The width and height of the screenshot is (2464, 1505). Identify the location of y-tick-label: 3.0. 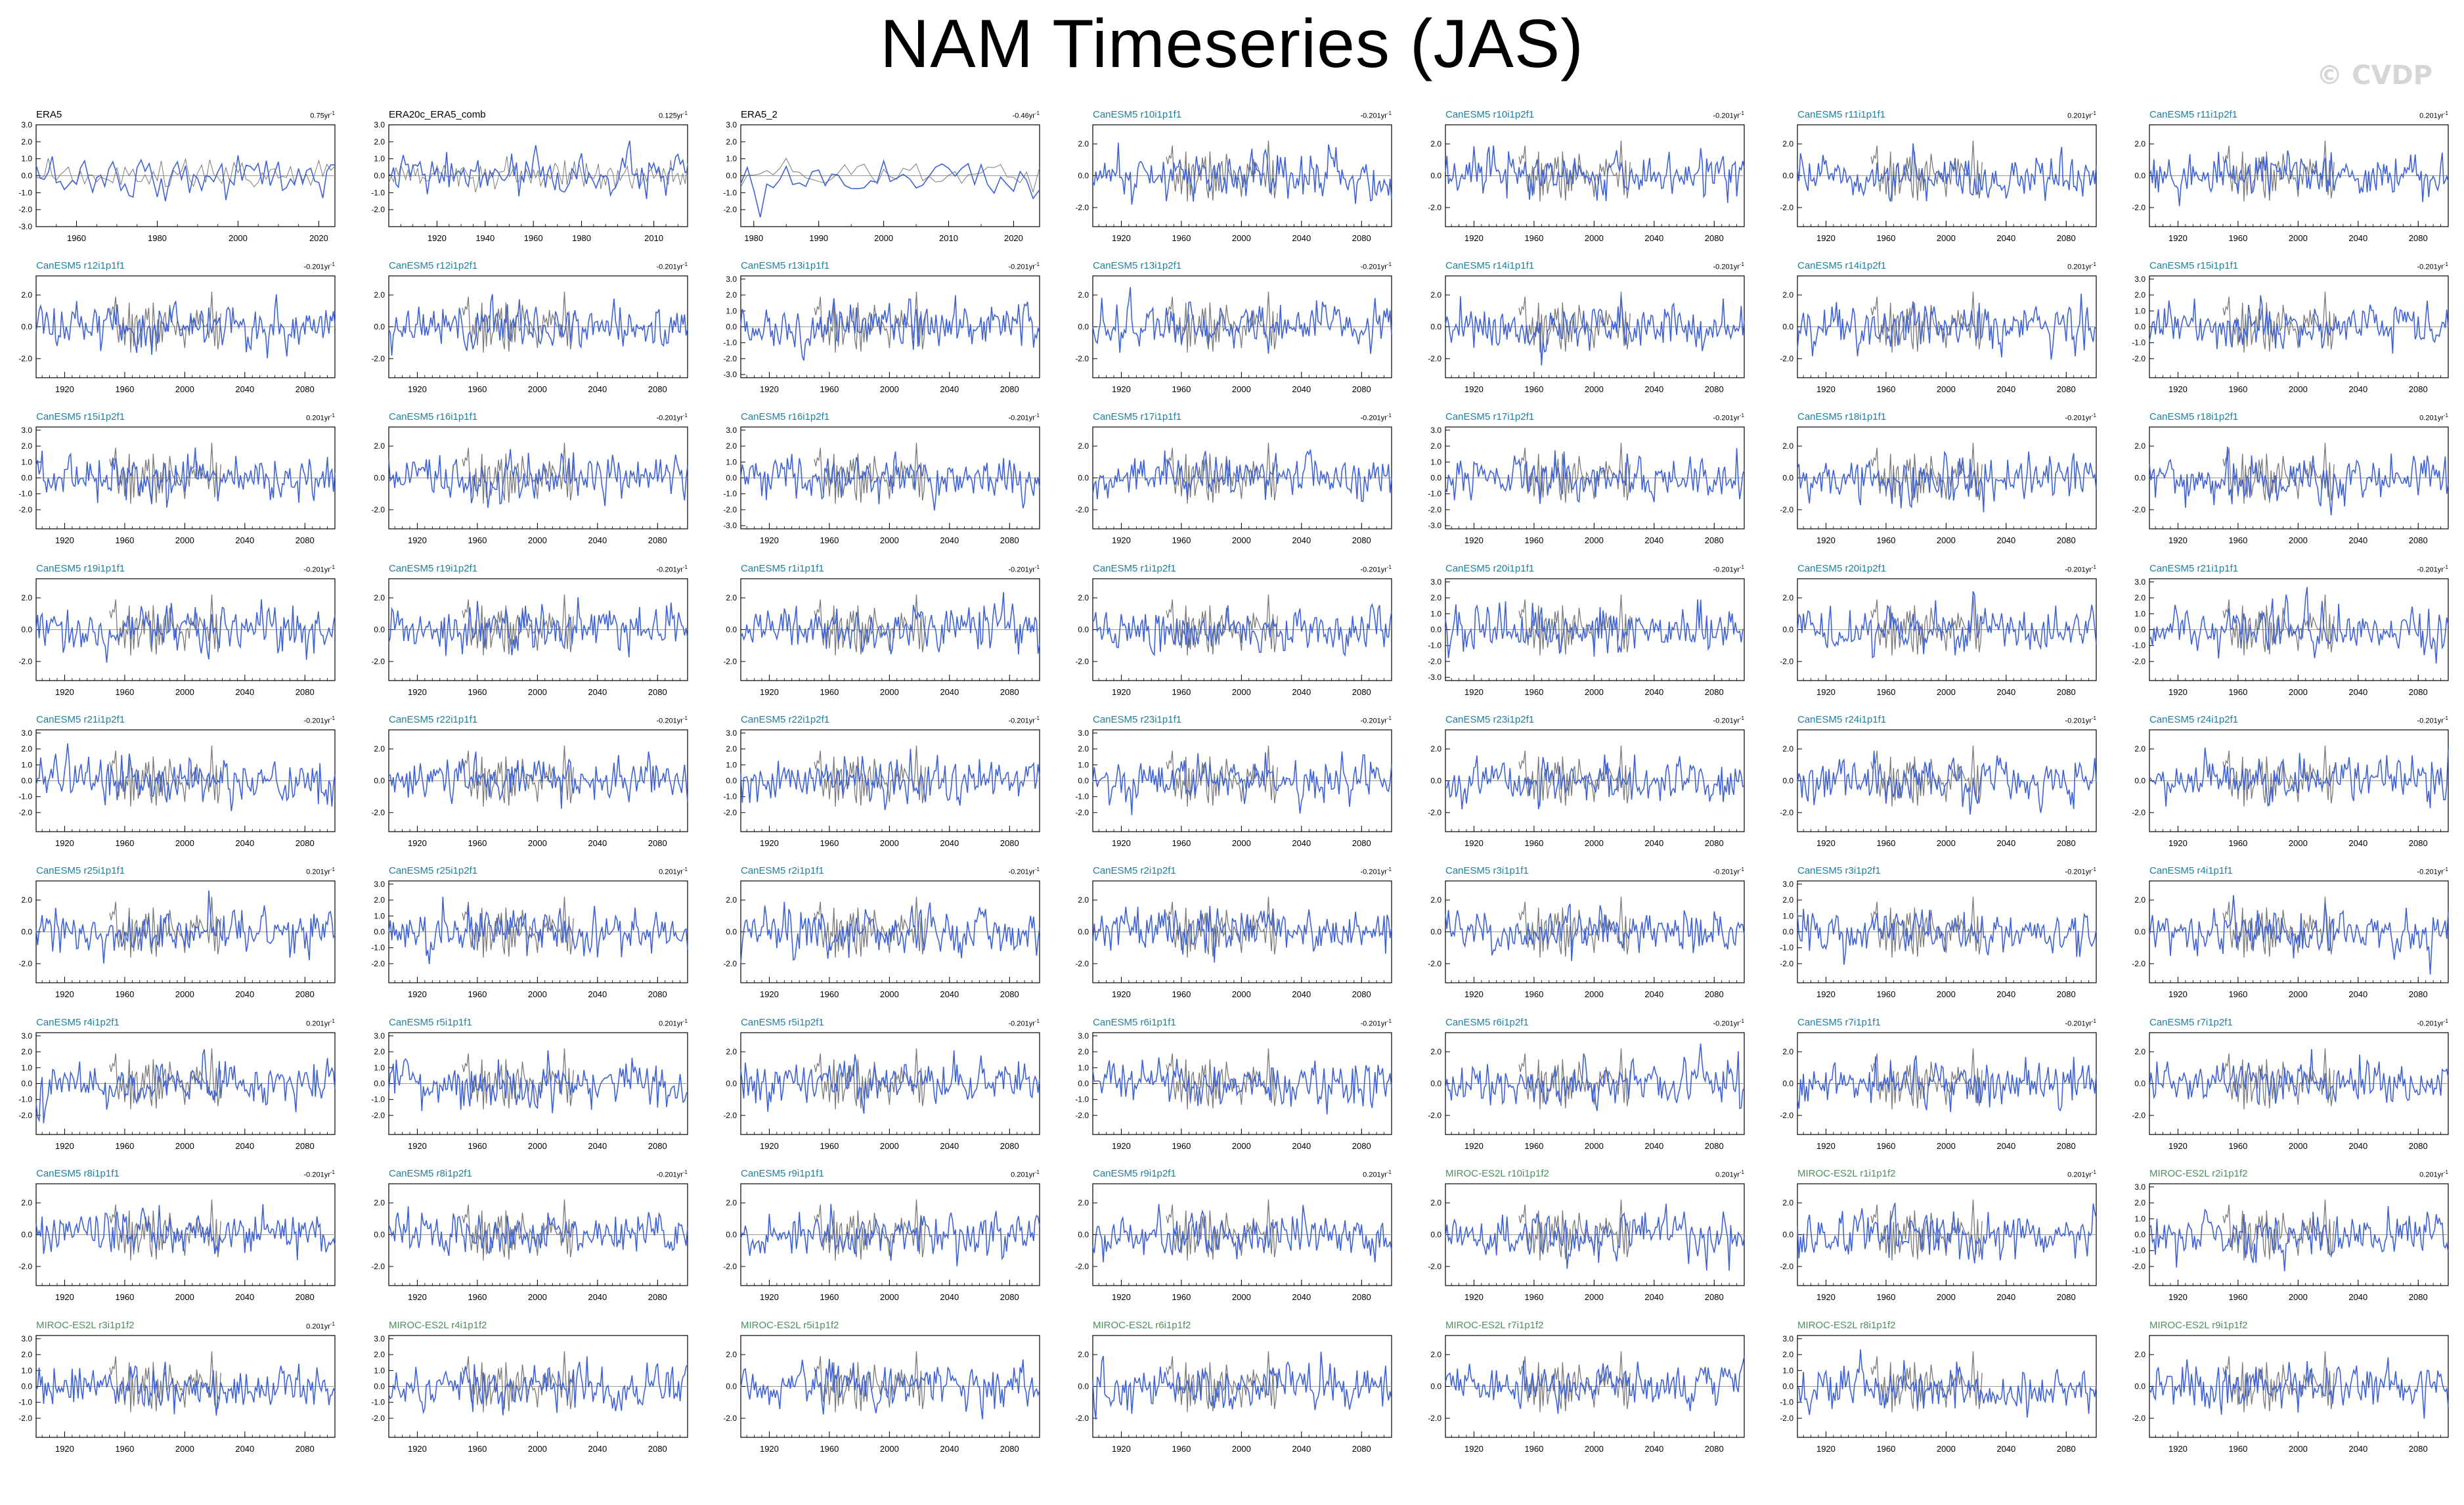
(2139, 279).